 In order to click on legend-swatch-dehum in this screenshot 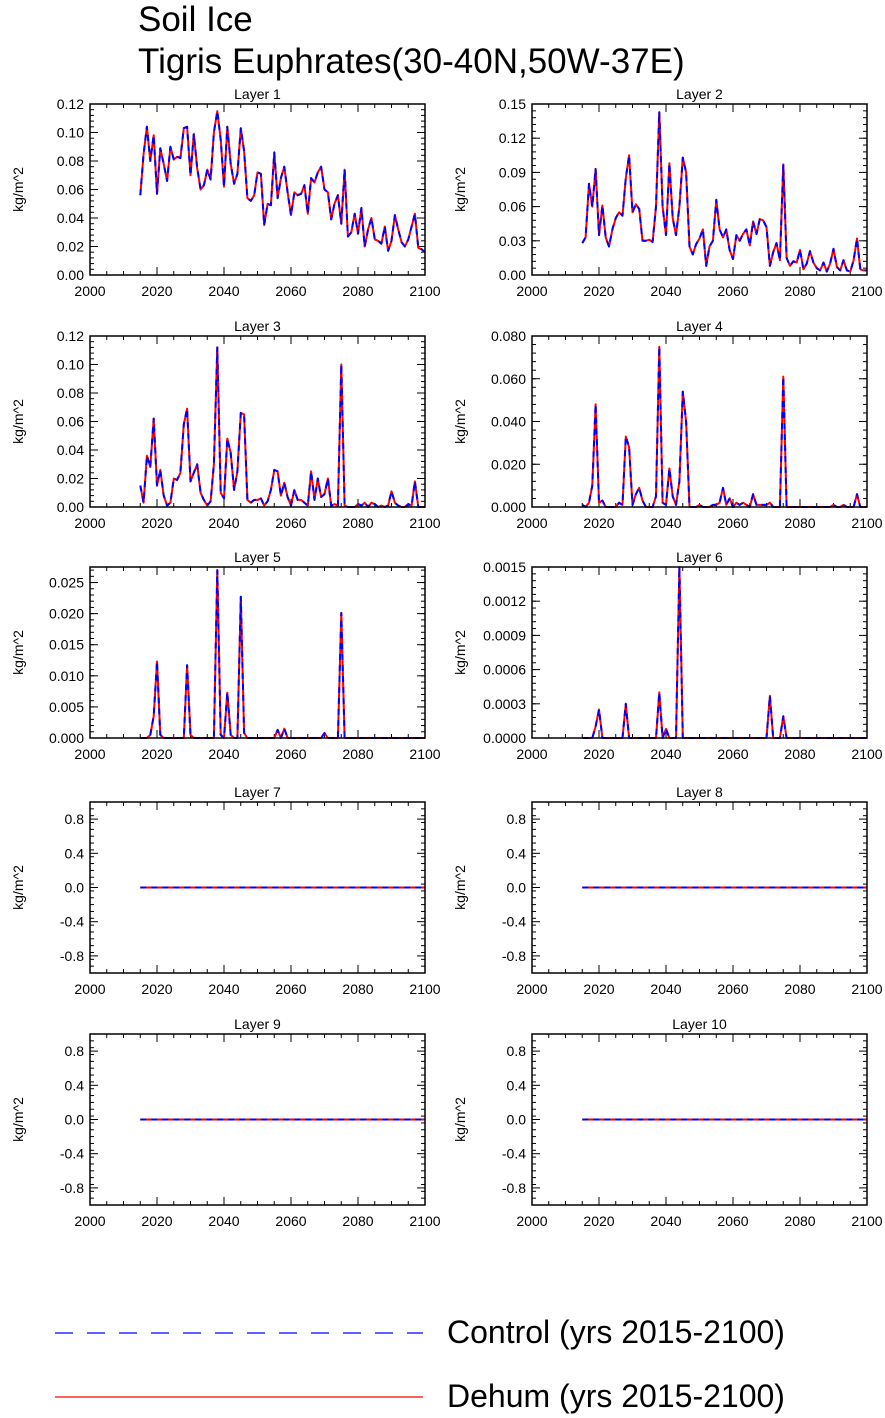, I will do `click(239, 1397)`.